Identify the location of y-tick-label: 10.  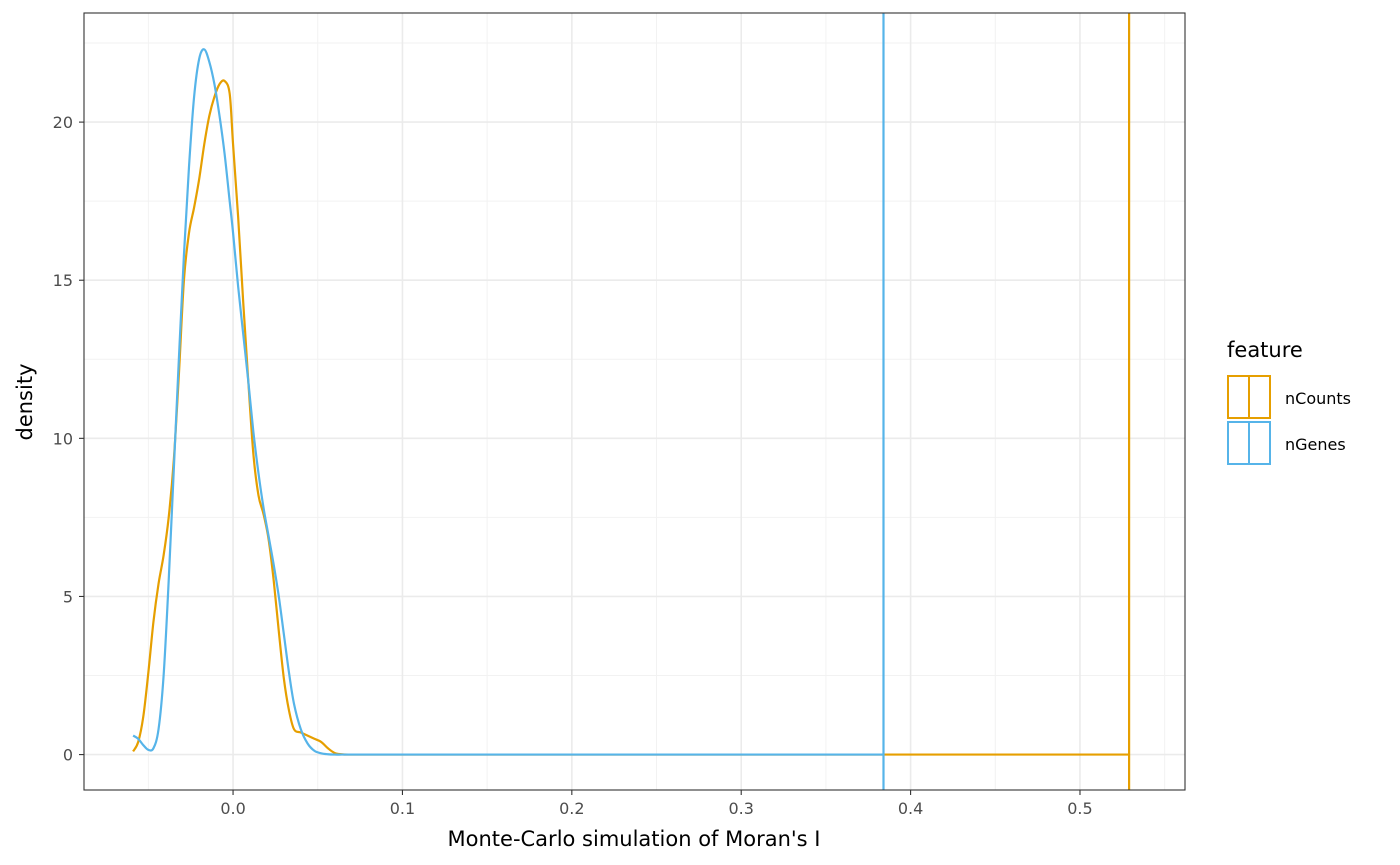
(63, 438).